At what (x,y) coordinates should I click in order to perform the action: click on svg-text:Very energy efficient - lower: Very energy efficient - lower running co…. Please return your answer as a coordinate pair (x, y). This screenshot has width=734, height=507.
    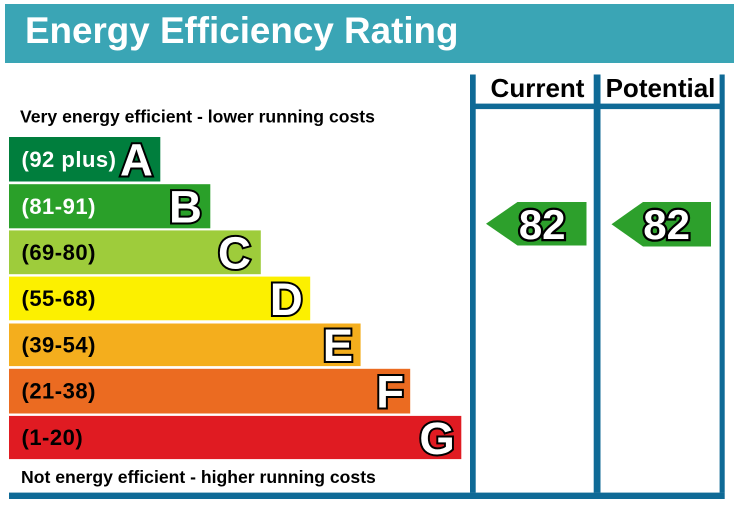
    Looking at the image, I should click on (197, 117).